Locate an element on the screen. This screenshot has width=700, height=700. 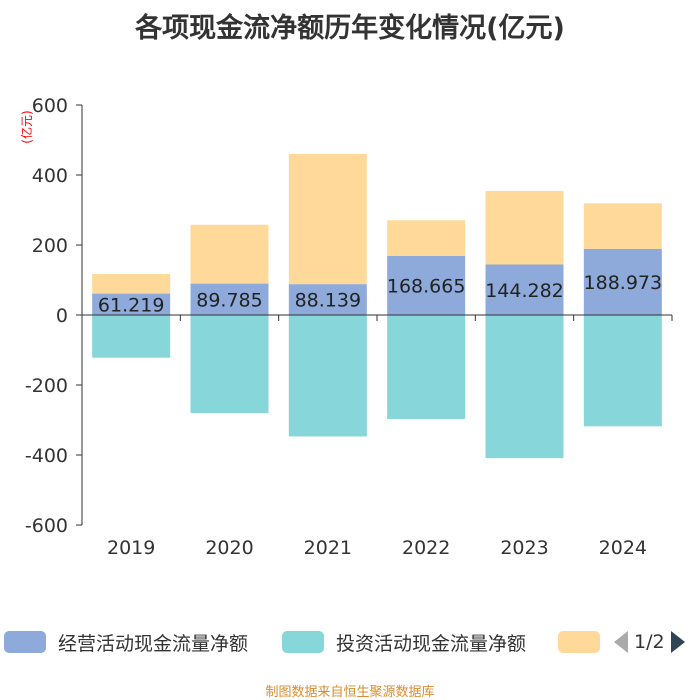
pager-prev-icon is located at coordinates (621, 642).